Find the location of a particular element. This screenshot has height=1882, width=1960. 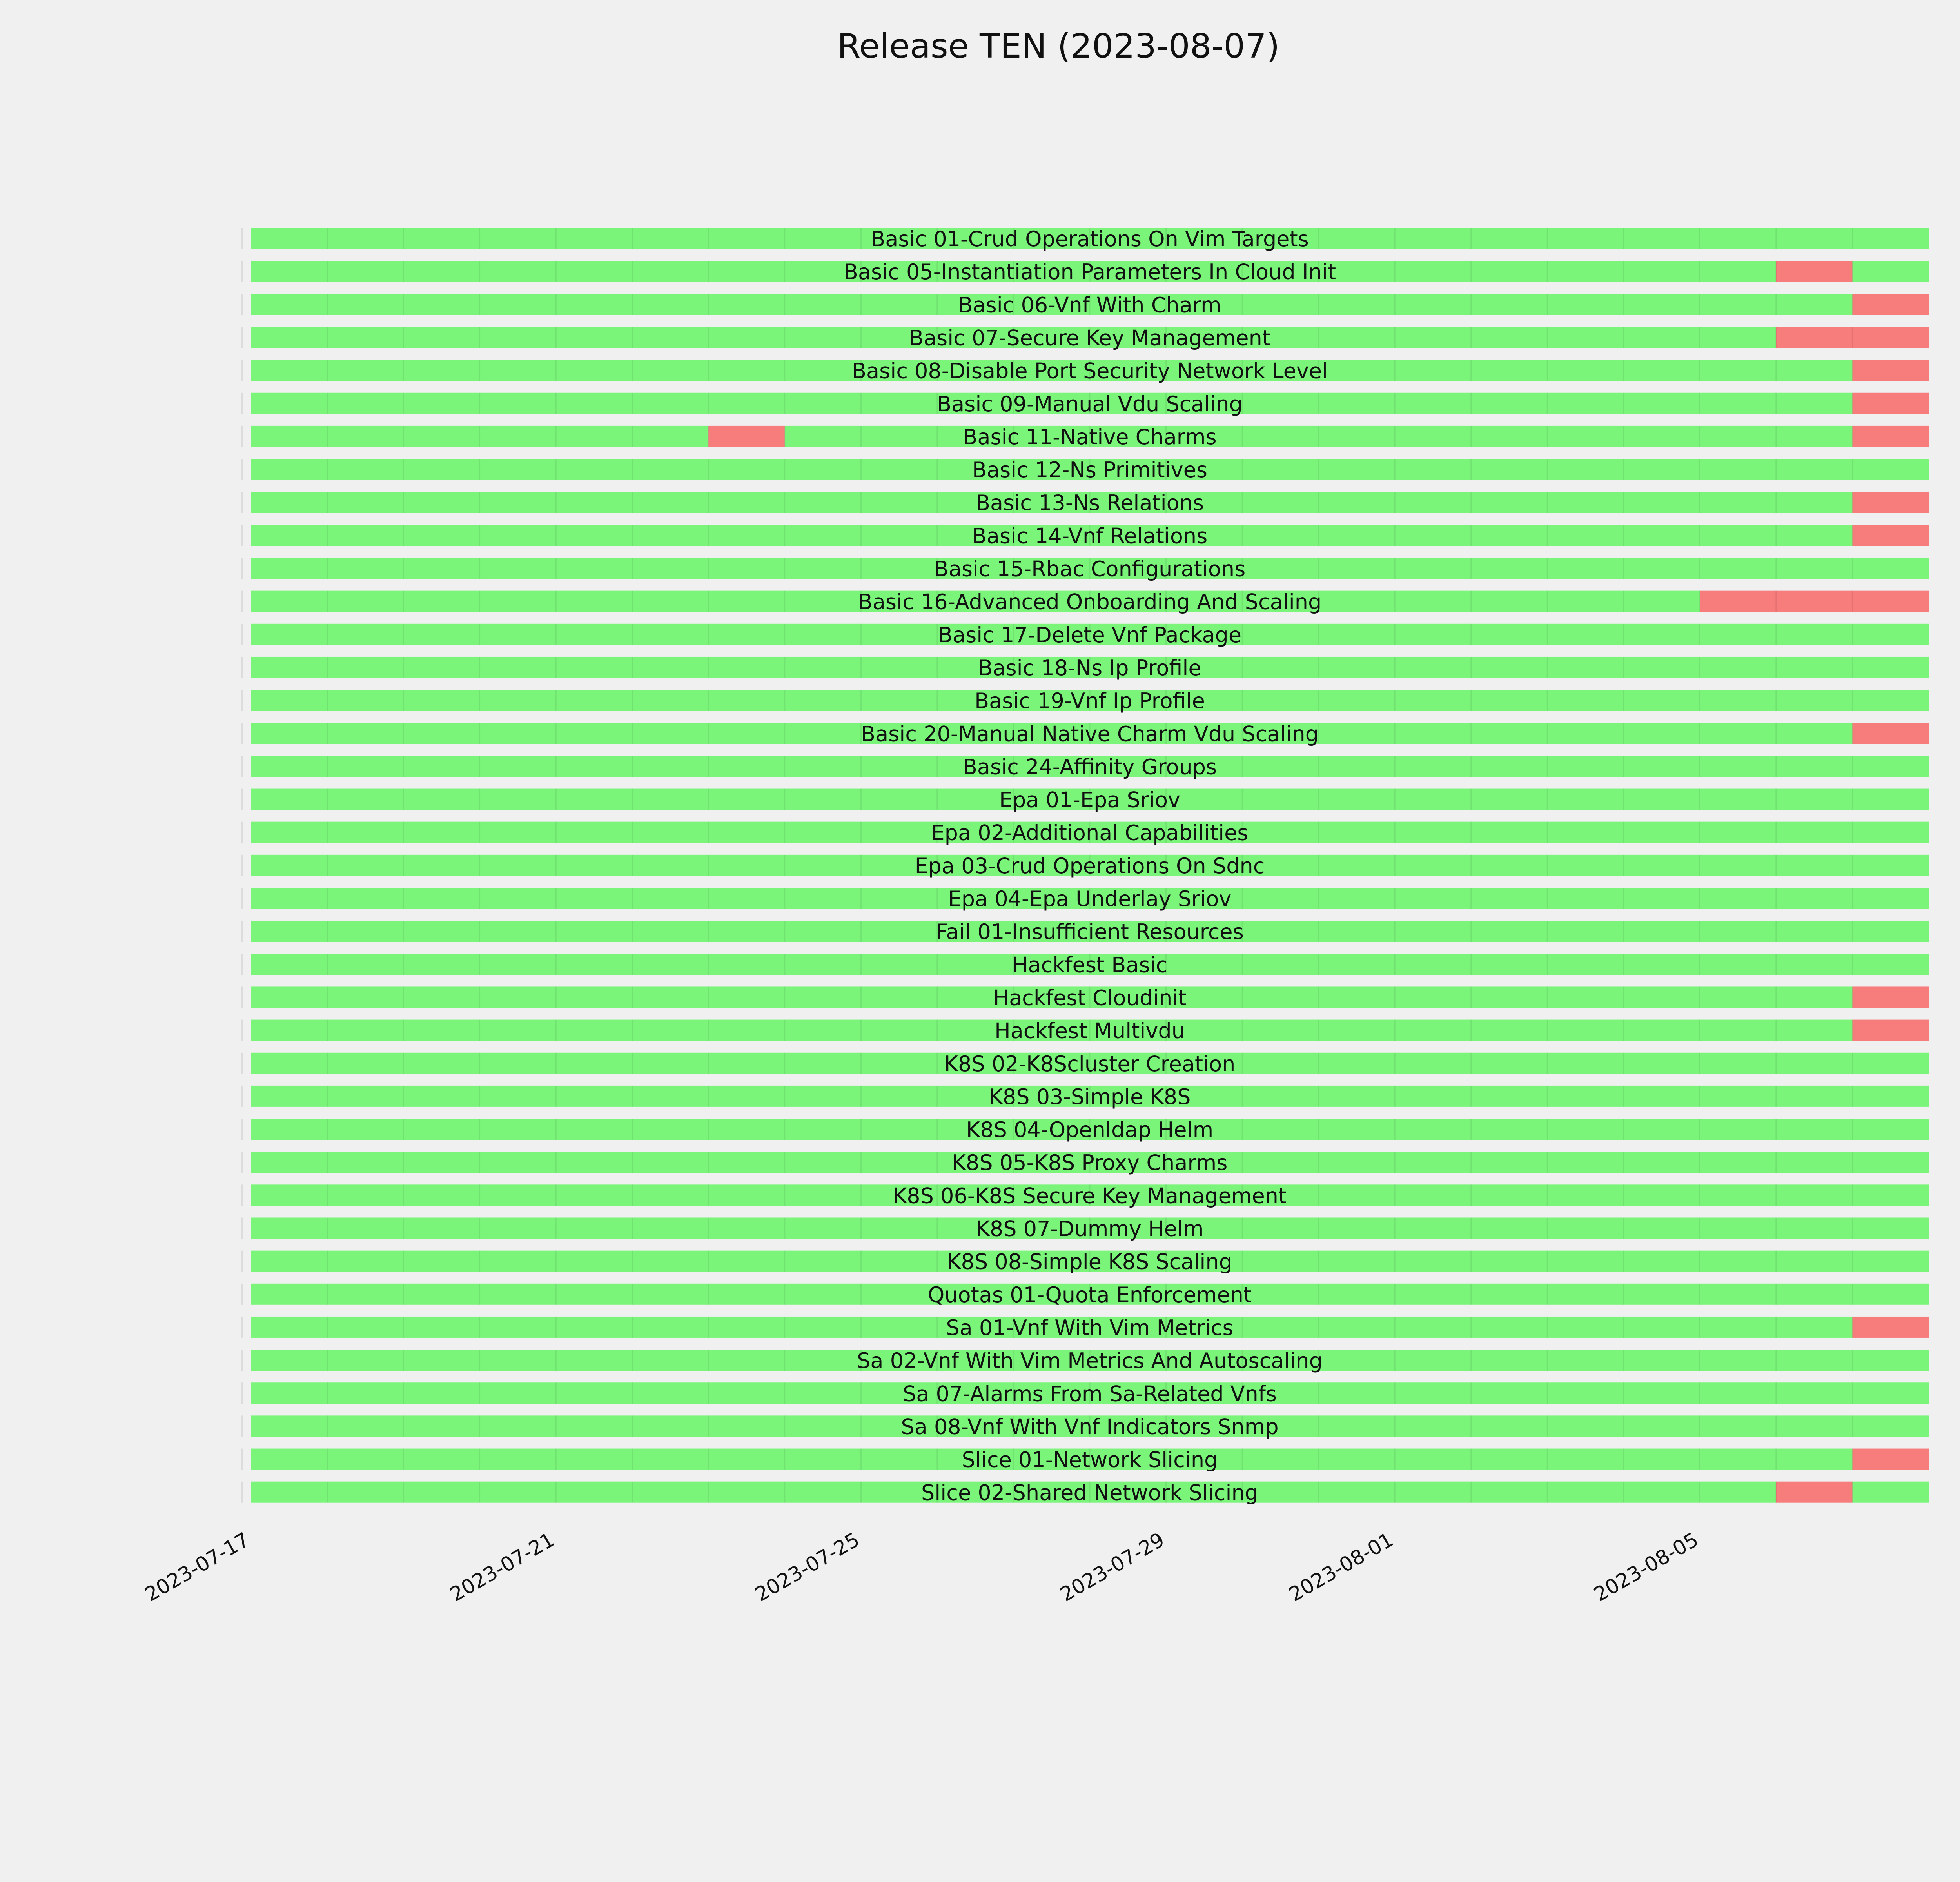

test-label: K8S 08-Simple K8S Scaling is located at coordinates (1089, 1262).